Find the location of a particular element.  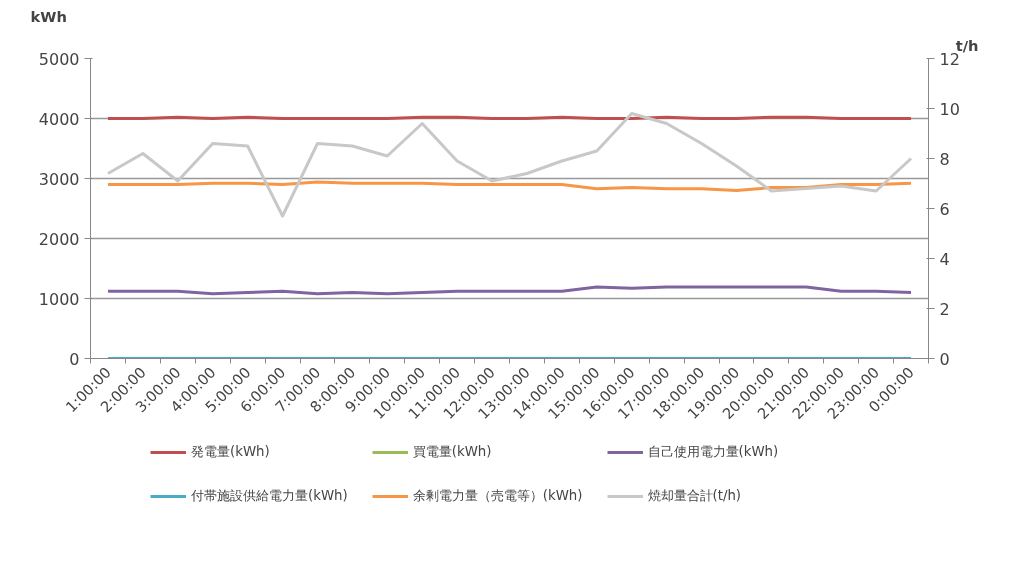

legend-label: 焼却量合計(t/h) is located at coordinates (694, 496).